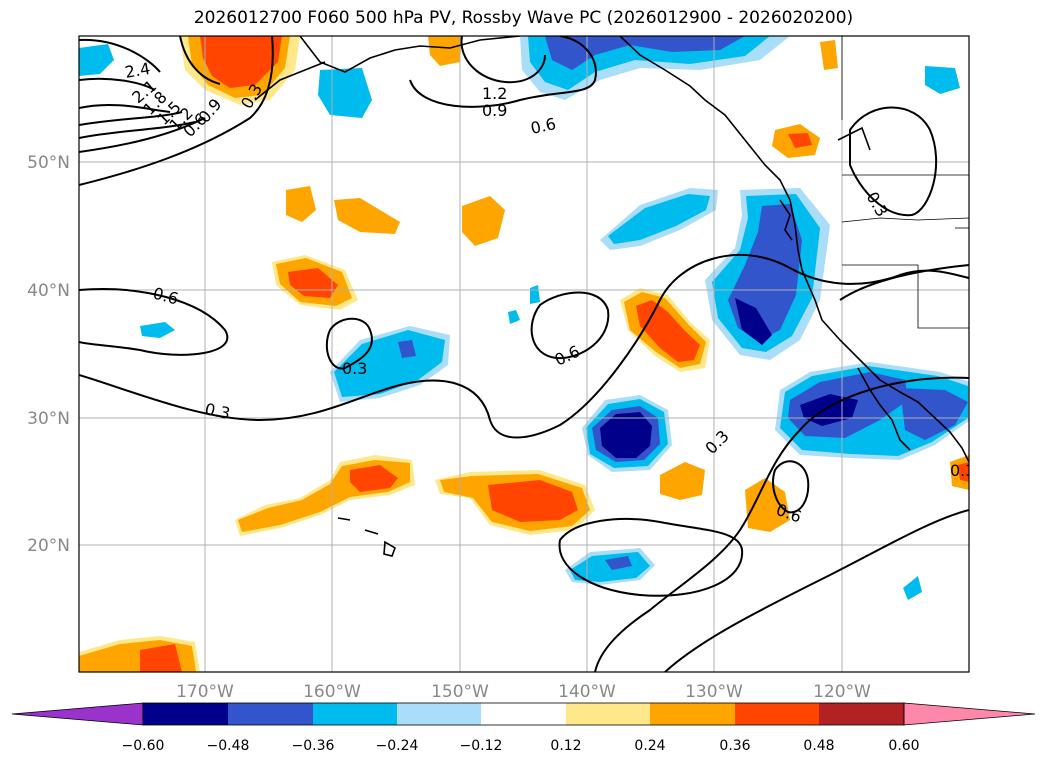 The image size is (1047, 765). I want to click on contour-label: 0.6, so click(543, 126).